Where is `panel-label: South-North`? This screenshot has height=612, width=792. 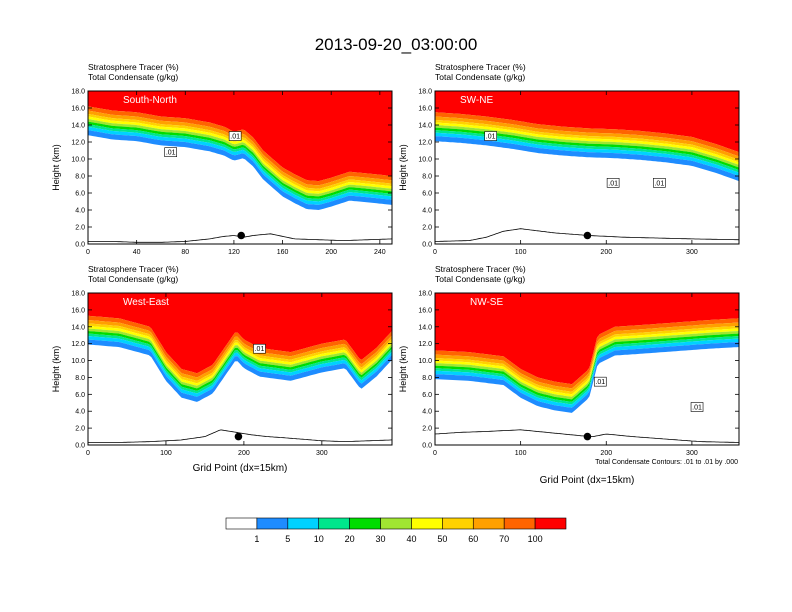
panel-label: South-North is located at coordinates (150, 100).